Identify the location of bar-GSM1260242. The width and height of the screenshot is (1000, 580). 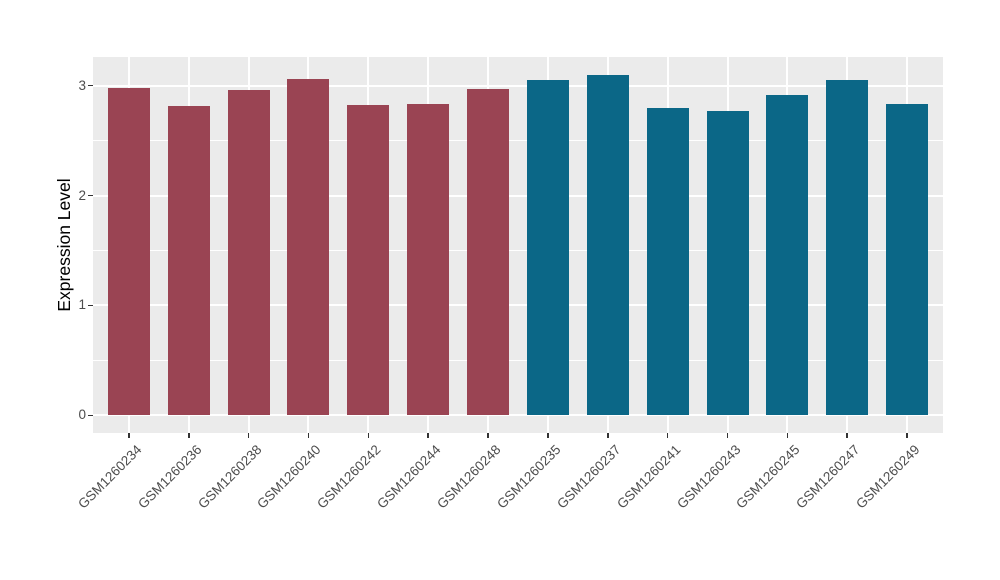
(368, 260).